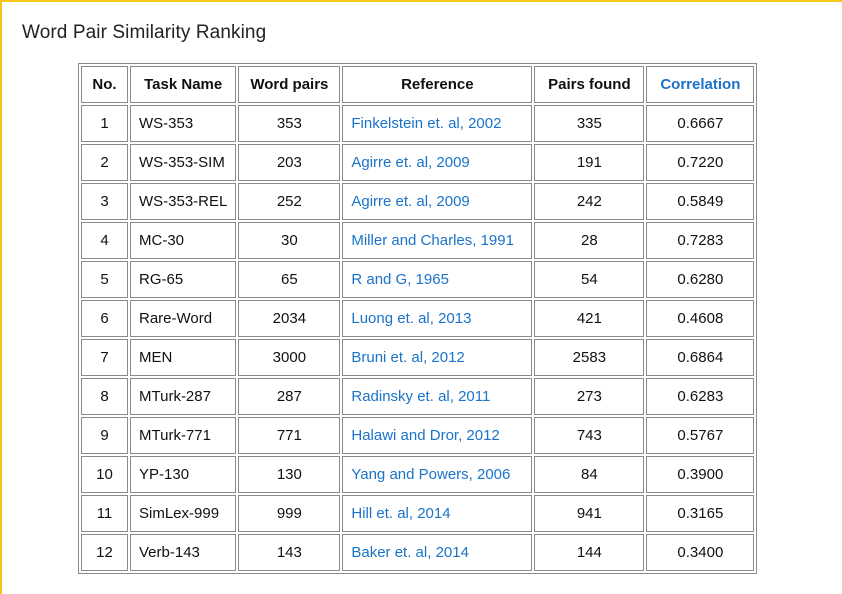  What do you see at coordinates (700, 318) in the screenshot?
I see `cell-correlation: 0.4608` at bounding box center [700, 318].